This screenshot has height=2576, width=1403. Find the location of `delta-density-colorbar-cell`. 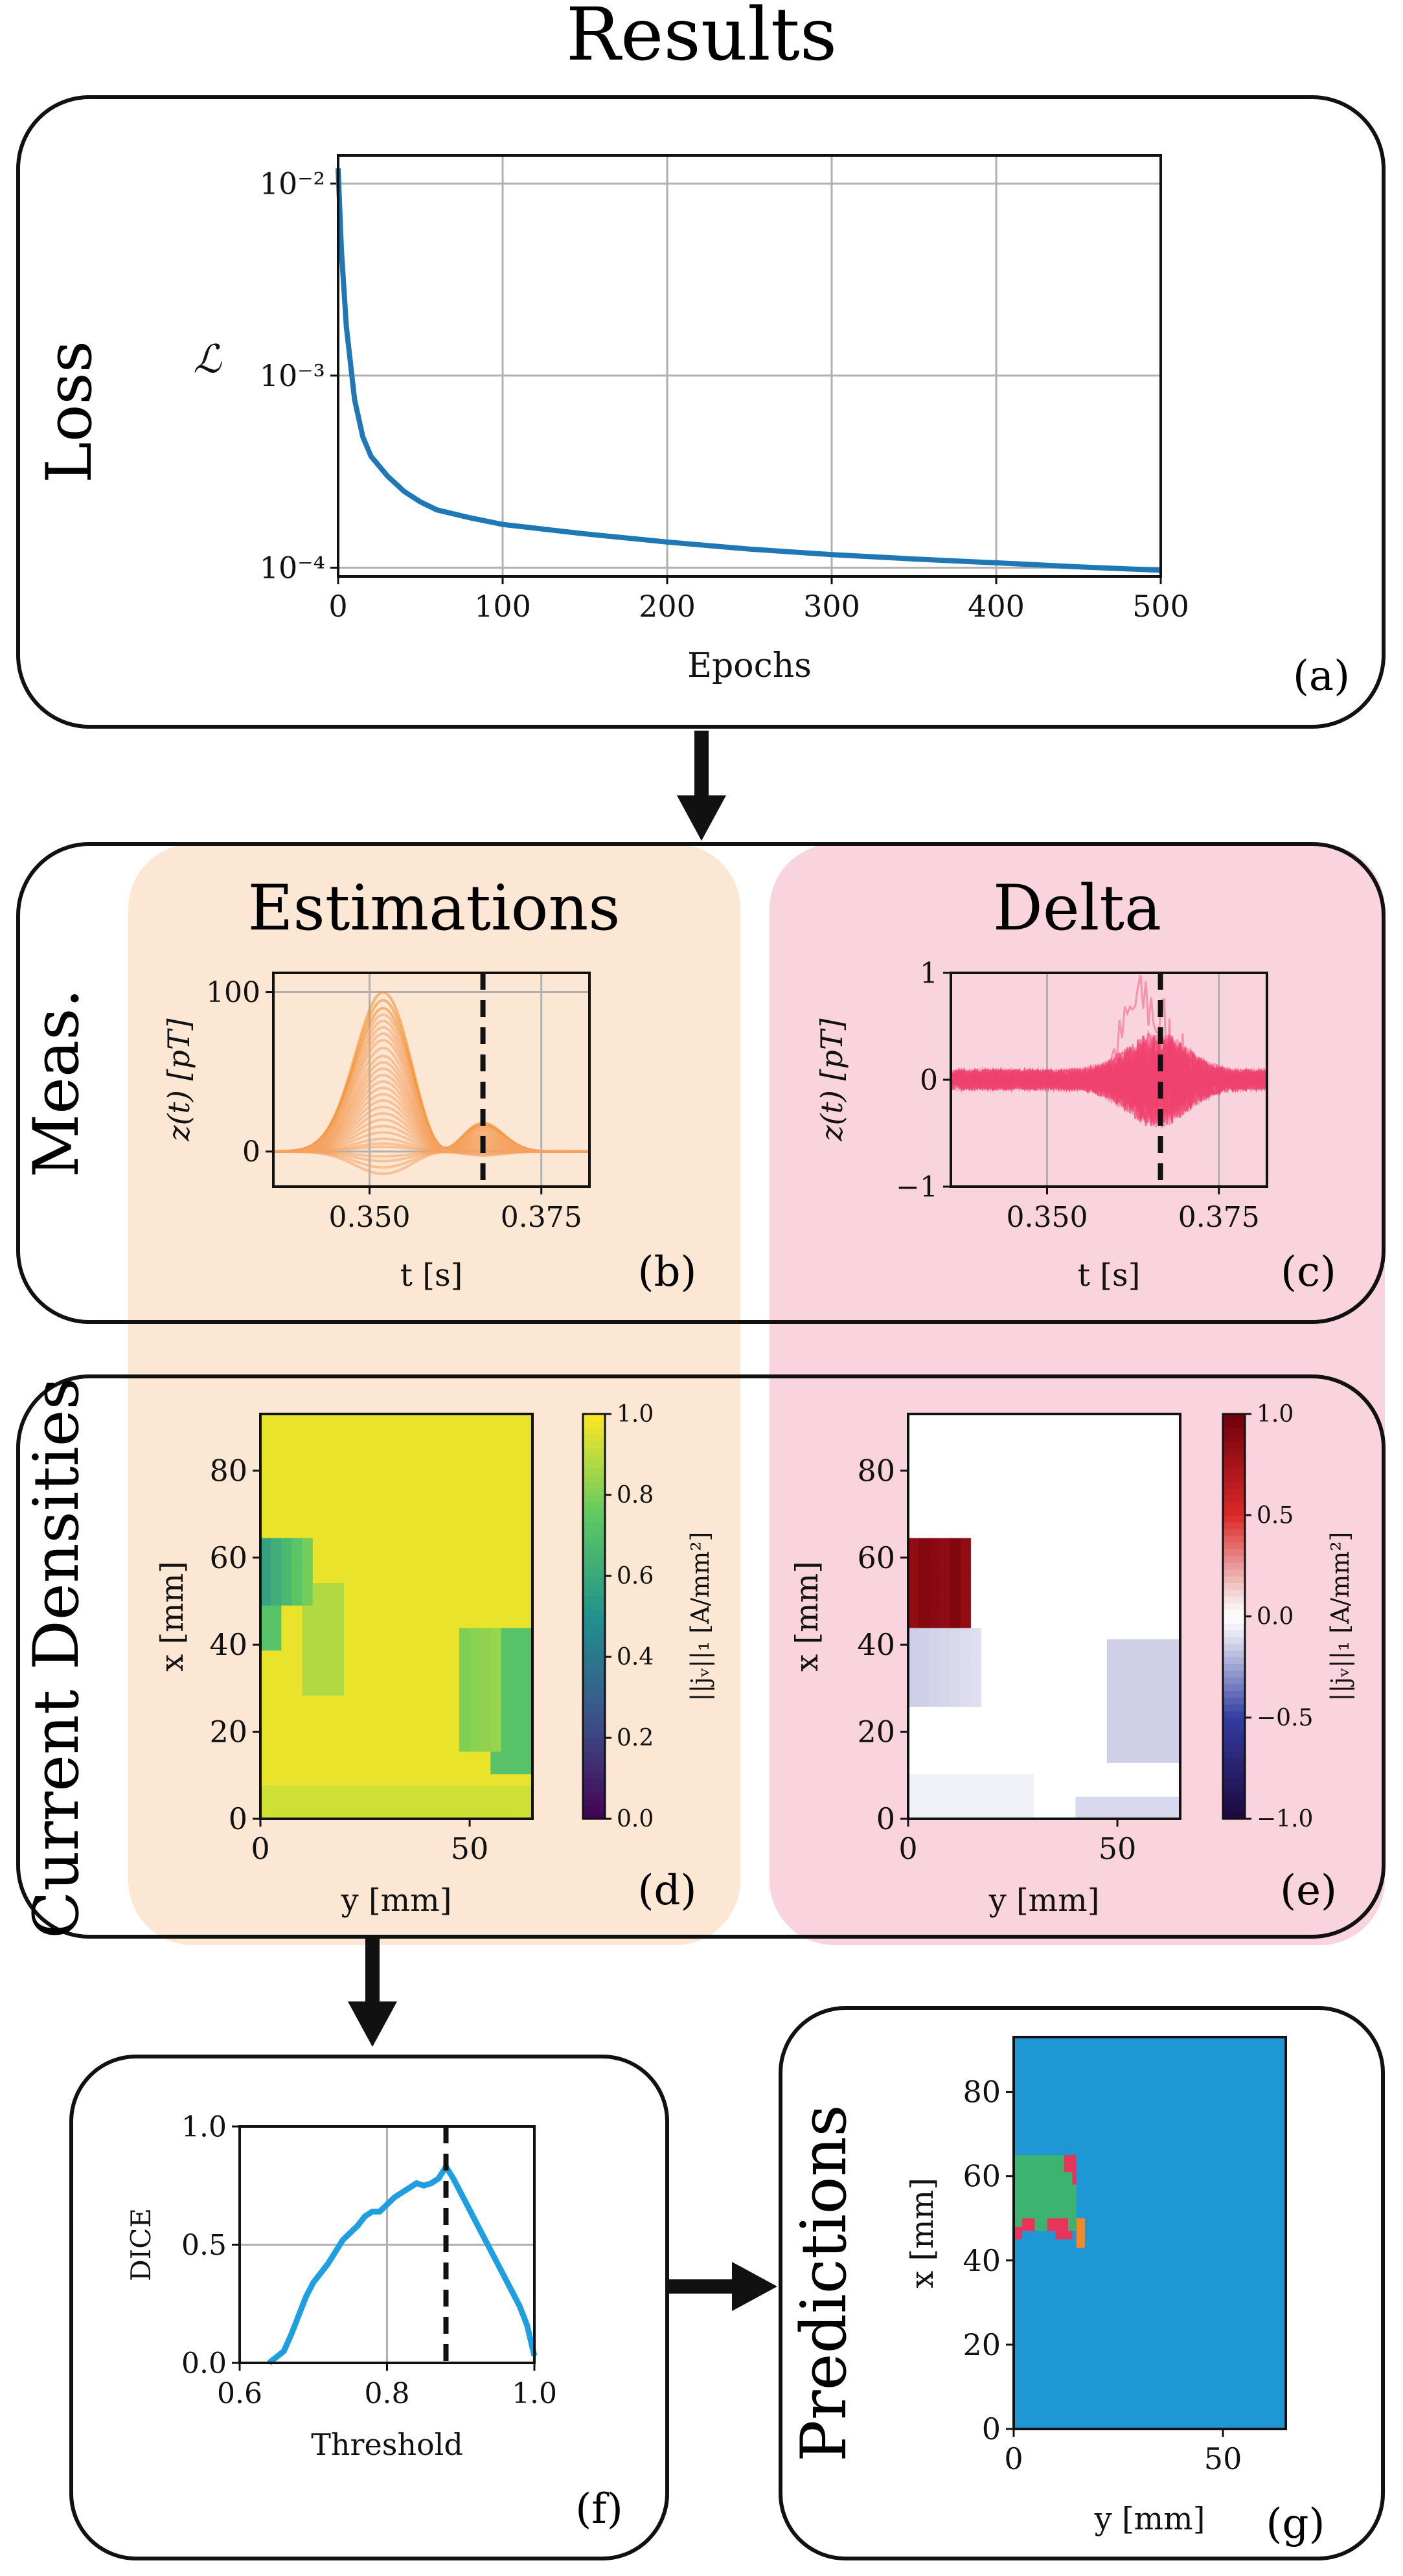

delta-density-colorbar-cell is located at coordinates (1234, 1742).